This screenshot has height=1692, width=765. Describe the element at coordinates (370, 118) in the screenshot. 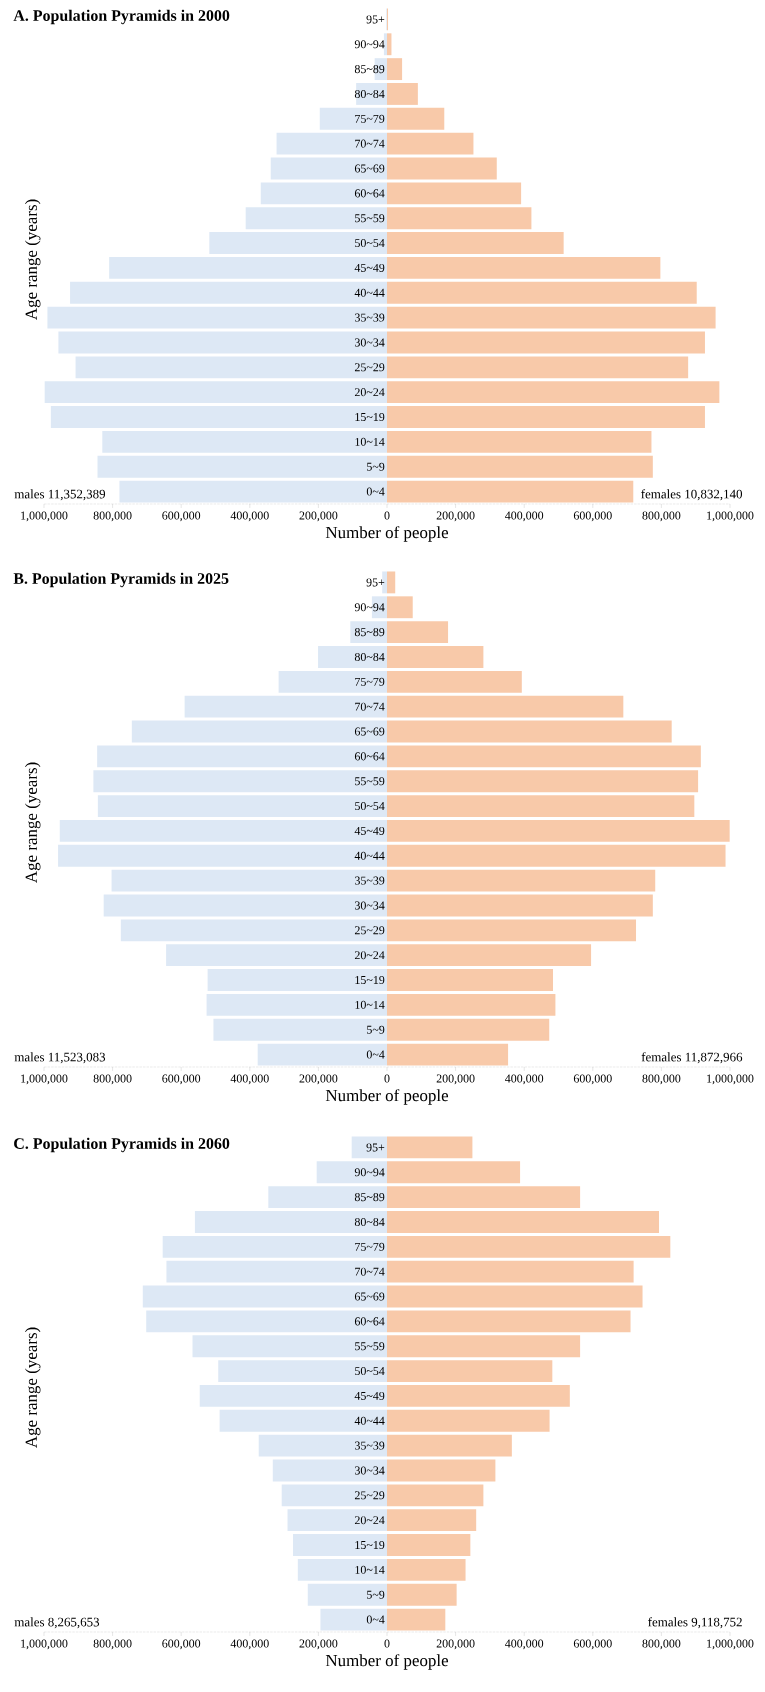

I see `y-tick-label: 75~79` at that location.